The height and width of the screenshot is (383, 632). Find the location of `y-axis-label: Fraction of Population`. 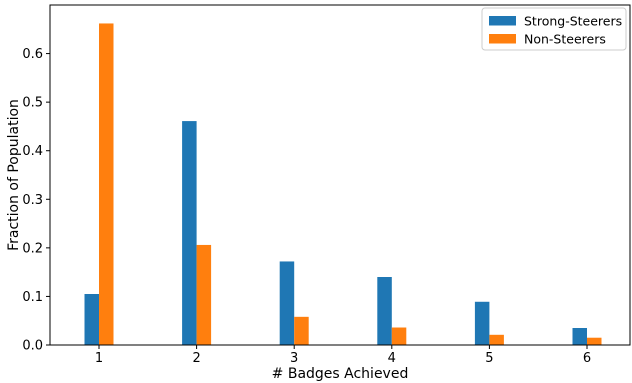

y-axis-label: Fraction of Population is located at coordinates (14, 175).